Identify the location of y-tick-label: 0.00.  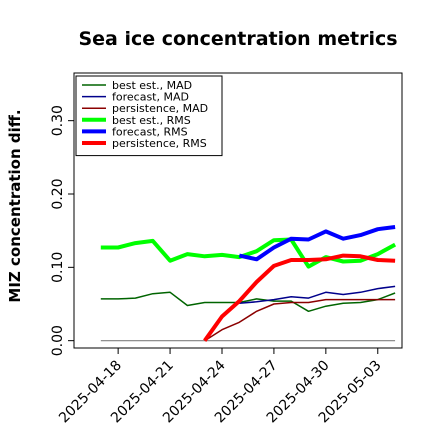
(58, 340).